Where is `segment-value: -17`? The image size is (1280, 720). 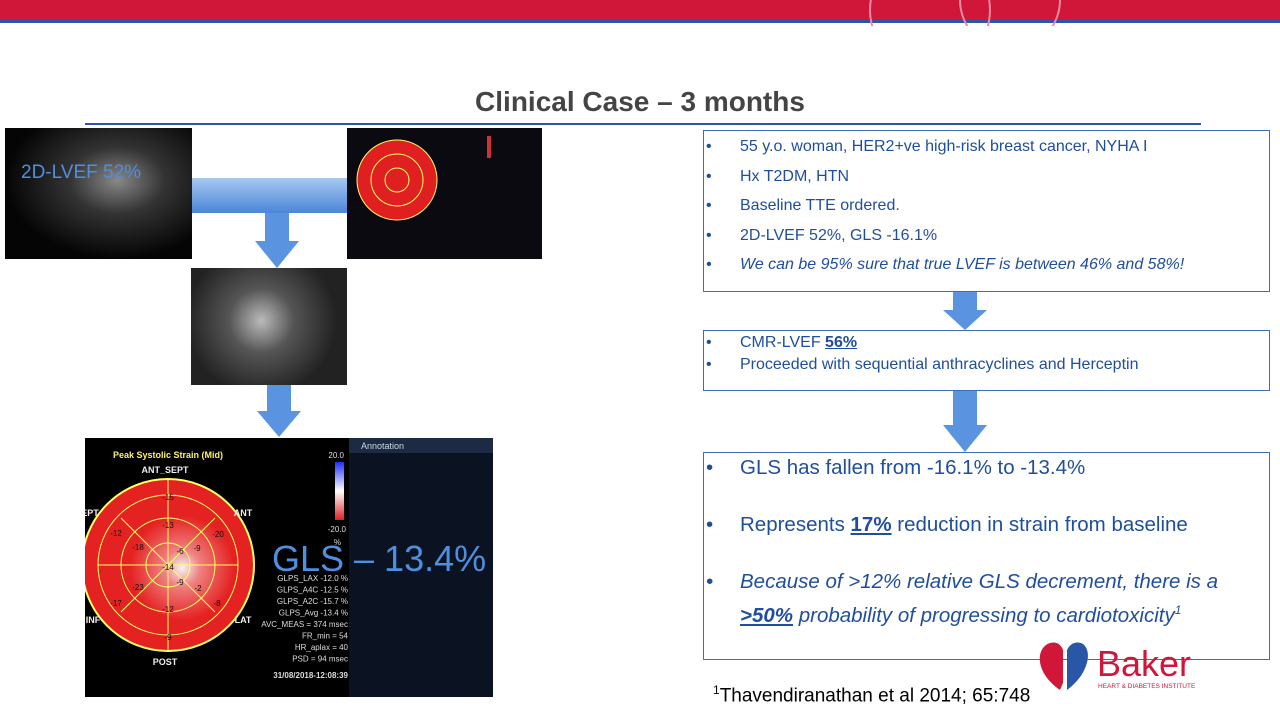 segment-value: -17 is located at coordinates (116, 603).